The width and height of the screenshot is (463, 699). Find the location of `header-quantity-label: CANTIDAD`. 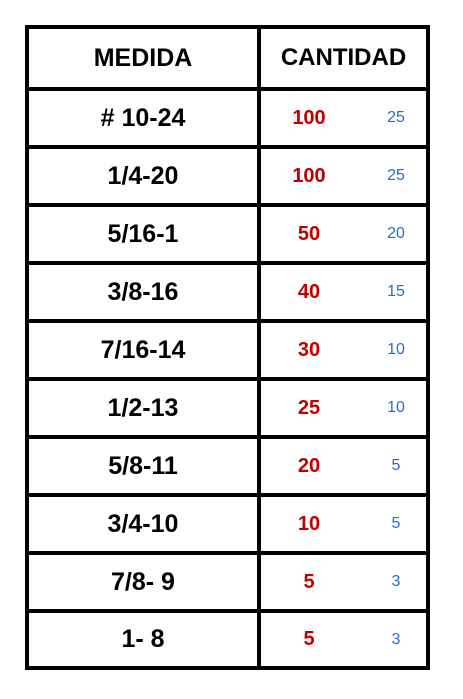

header-quantity-label: CANTIDAD is located at coordinates (343, 57).